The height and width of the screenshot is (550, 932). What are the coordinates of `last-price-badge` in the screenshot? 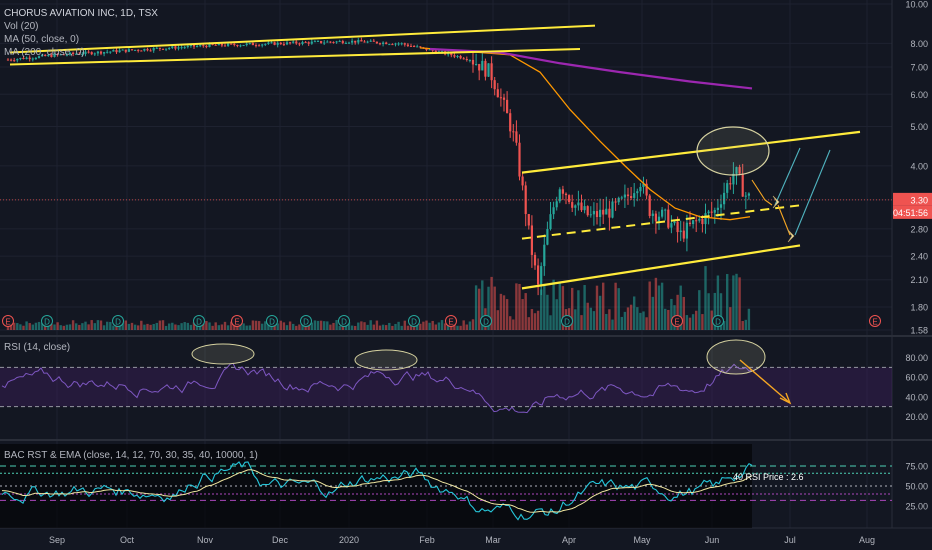 It's located at (912, 199).